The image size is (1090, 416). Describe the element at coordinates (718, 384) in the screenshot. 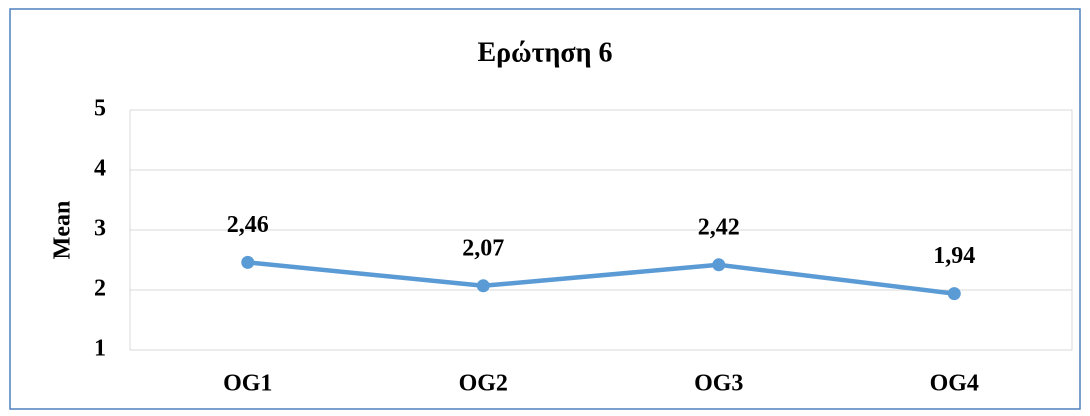

I see `x-tick-label: OG3` at that location.